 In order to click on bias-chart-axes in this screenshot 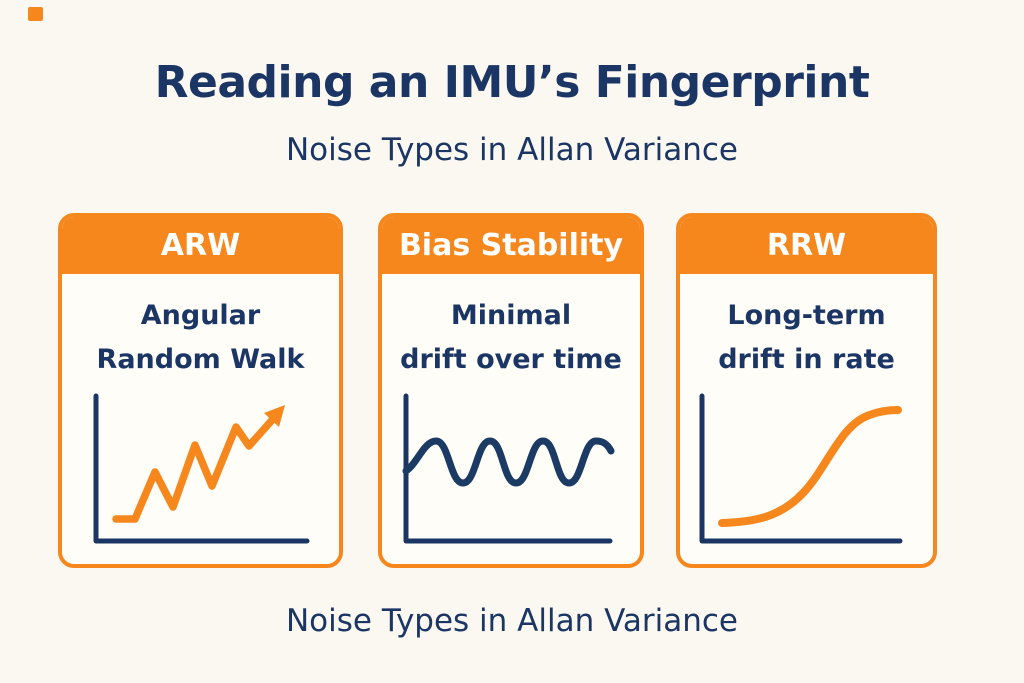, I will do `click(508, 468)`.